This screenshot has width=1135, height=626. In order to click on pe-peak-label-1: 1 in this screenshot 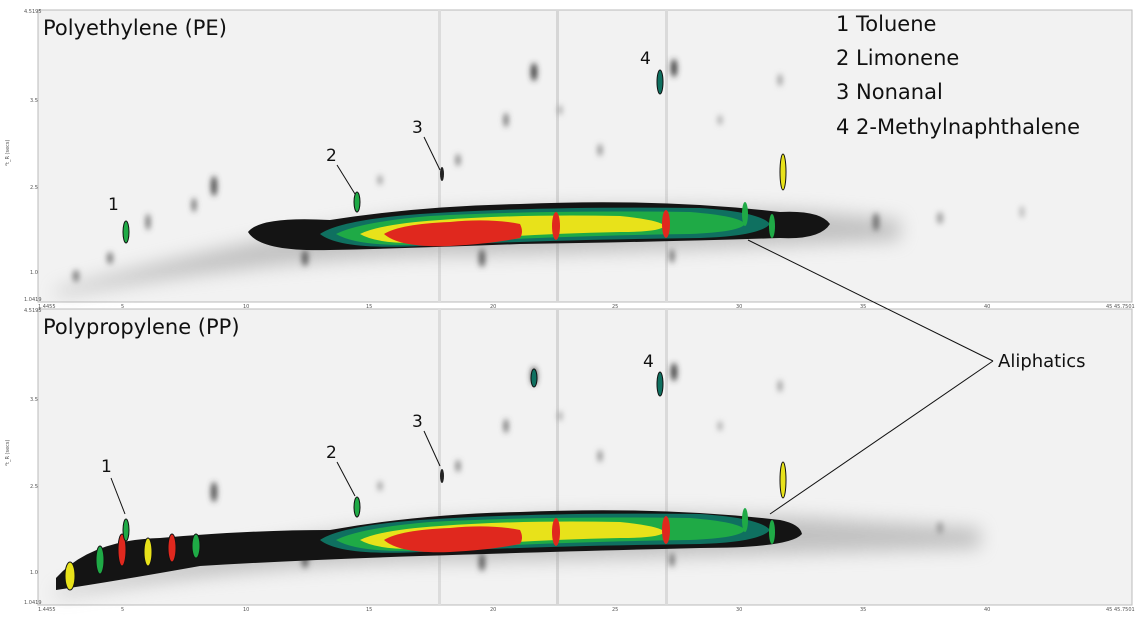, I will do `click(113, 205)`.